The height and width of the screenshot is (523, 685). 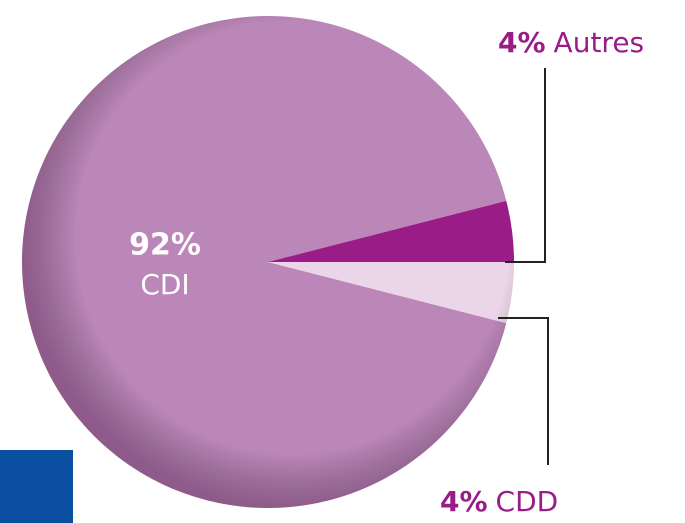 I want to click on category-label: CDI, so click(x=164, y=284).